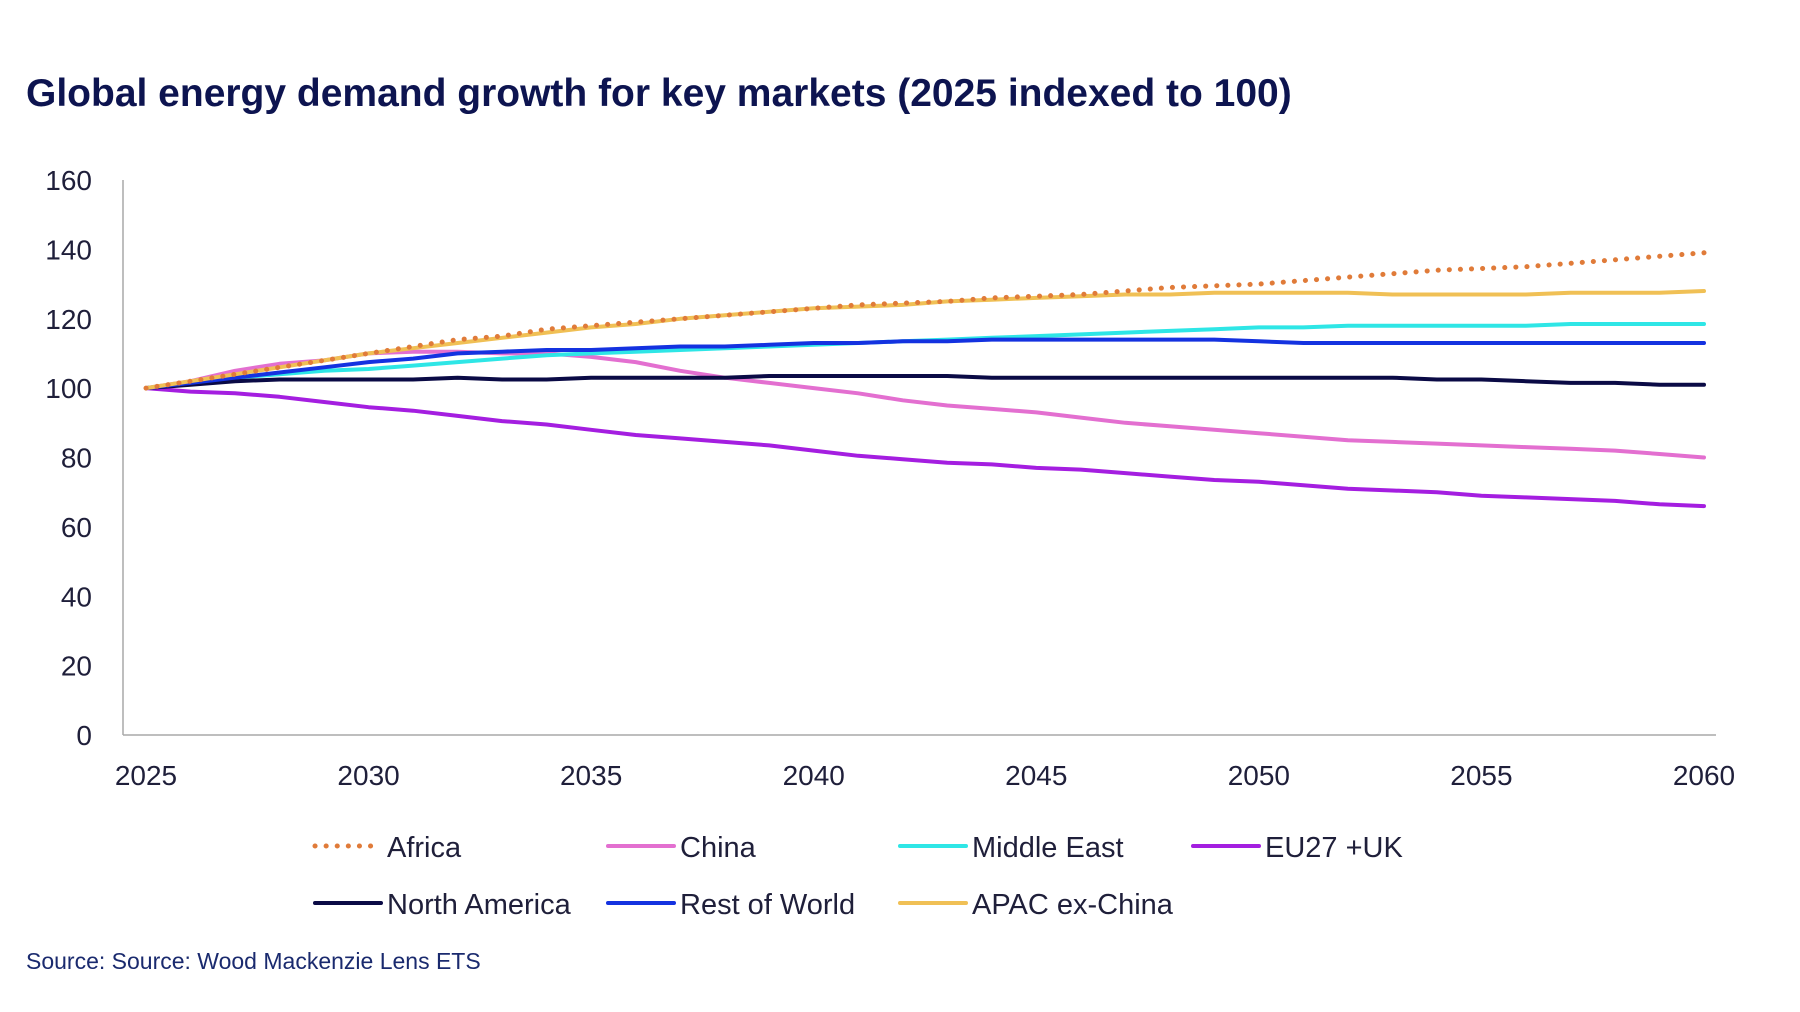 The image size is (1800, 1012). Describe the element at coordinates (1481, 775) in the screenshot. I see `x-tick-label: 2055` at that location.